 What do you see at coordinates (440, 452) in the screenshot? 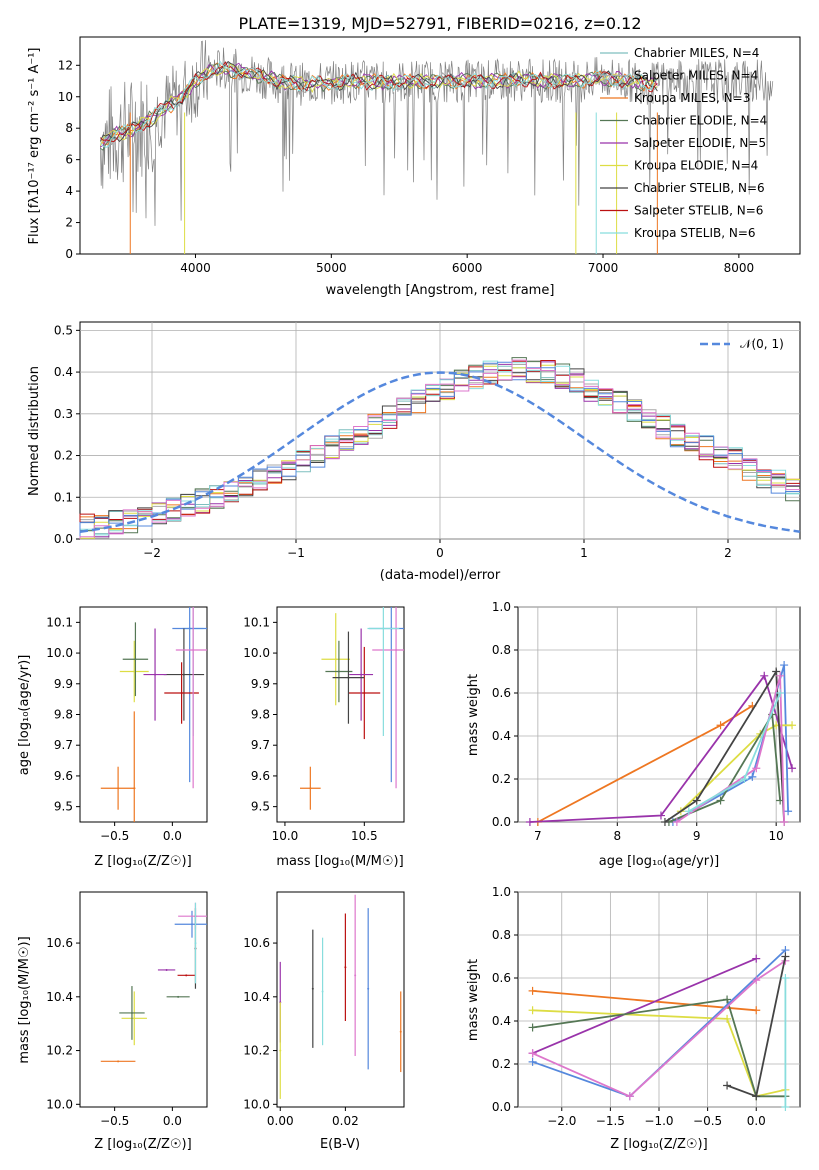
I see `normal-curve` at bounding box center [440, 452].